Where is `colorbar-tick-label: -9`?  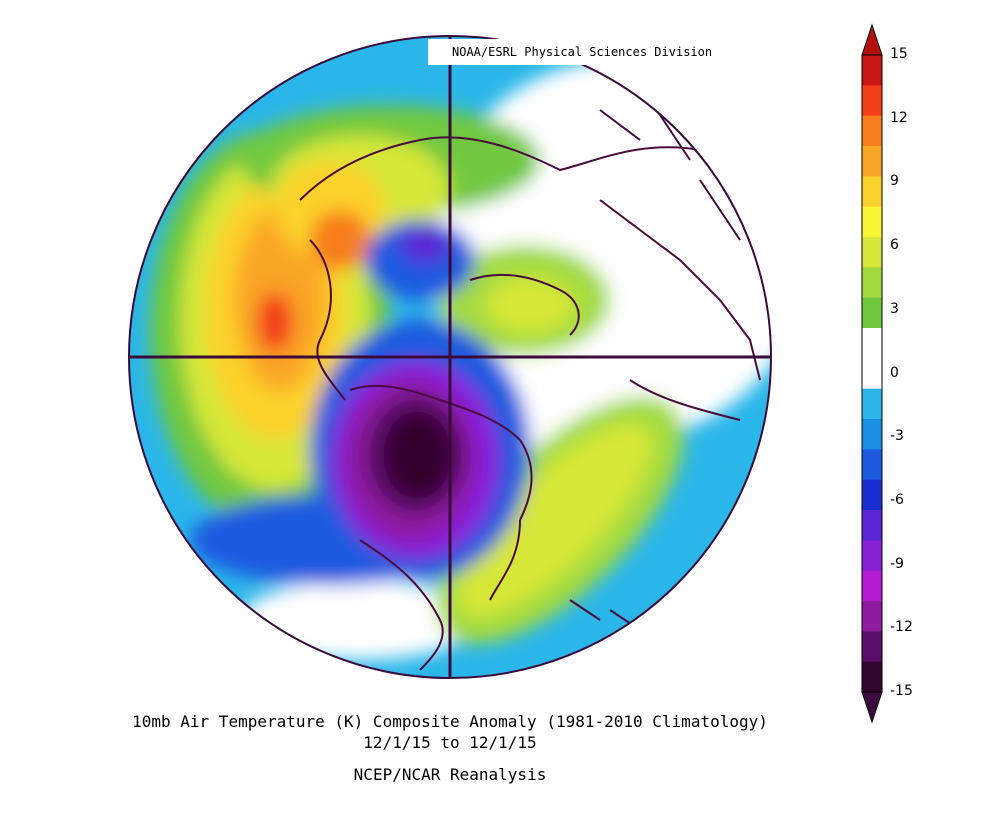
colorbar-tick-label: -9 is located at coordinates (897, 563).